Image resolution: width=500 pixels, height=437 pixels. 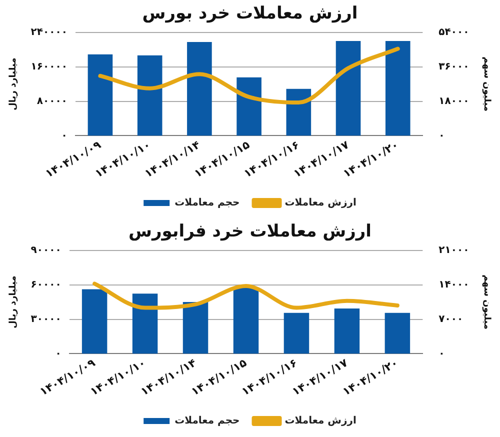 I want to click on y2-tick-label: ۳۶۰۰۰, so click(x=454, y=66).